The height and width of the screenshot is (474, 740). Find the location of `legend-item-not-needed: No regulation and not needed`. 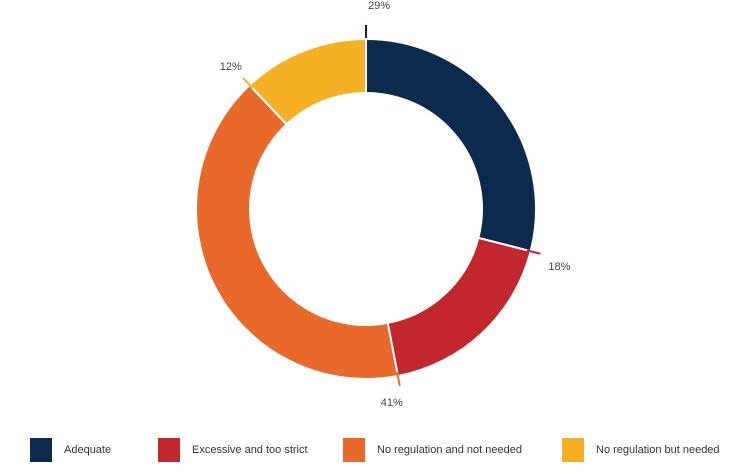

legend-item-not-needed: No regulation and not needed is located at coordinates (432, 450).